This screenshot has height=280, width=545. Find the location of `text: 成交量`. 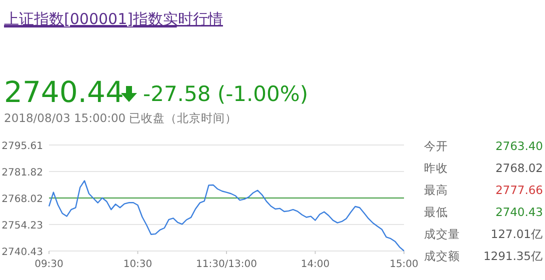

text: 成交量 is located at coordinates (442, 234).